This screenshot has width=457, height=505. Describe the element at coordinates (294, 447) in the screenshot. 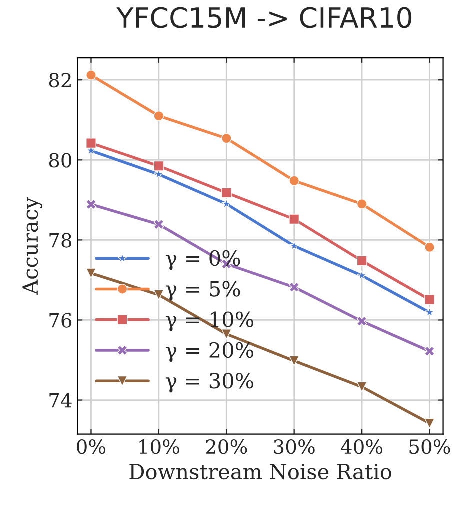

I see `x-tick-label: 30%` at that location.